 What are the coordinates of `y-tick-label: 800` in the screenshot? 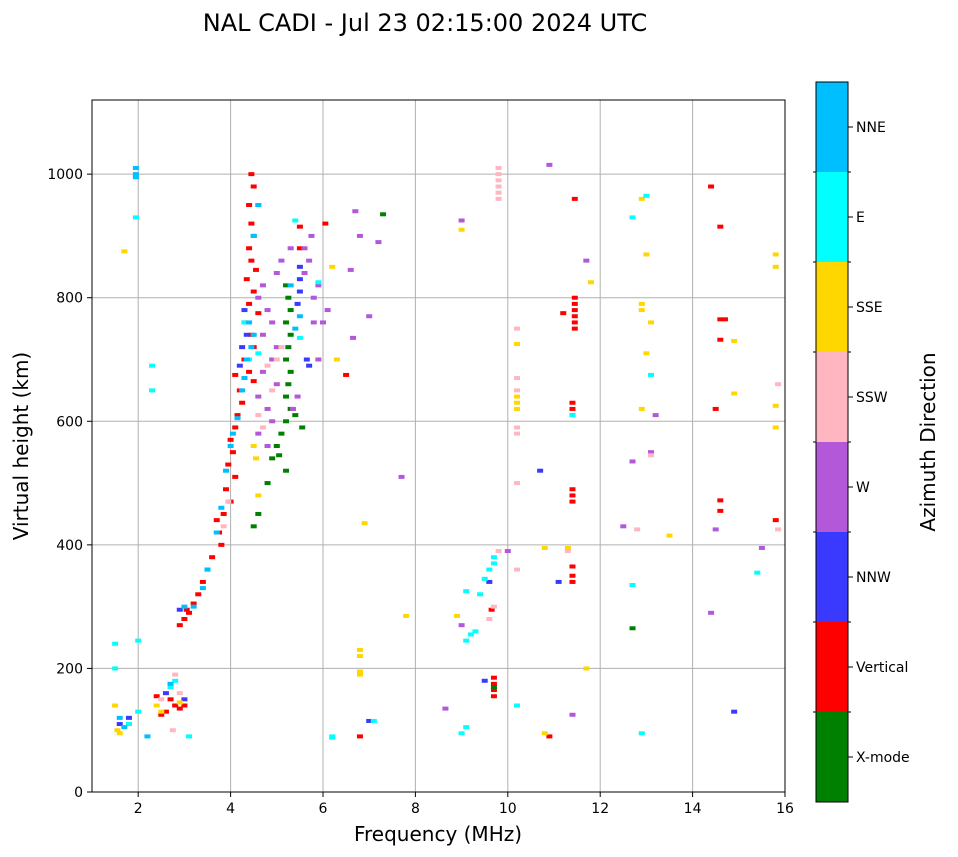 It's located at (69, 299).